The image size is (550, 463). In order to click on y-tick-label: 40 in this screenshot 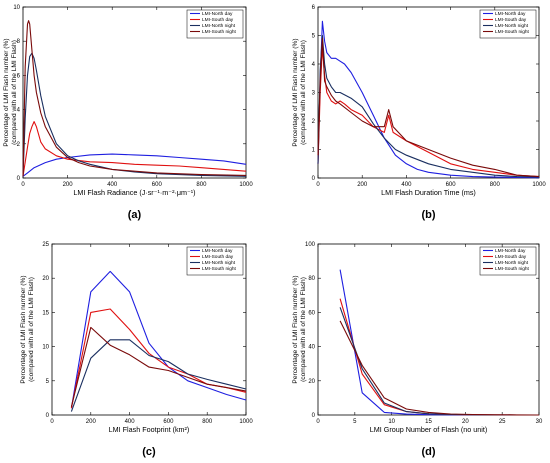, I will do `click(311, 348)`.